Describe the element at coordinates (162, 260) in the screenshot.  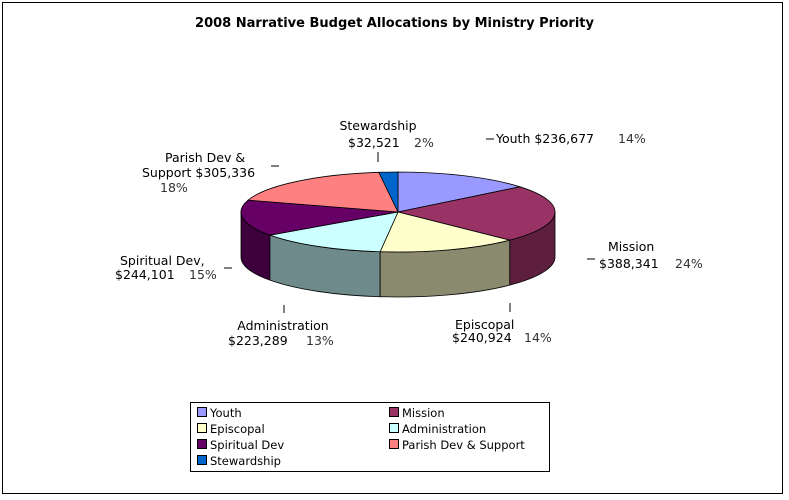
I see `data-label-spiritual-name: Spiritual Dev,` at that location.